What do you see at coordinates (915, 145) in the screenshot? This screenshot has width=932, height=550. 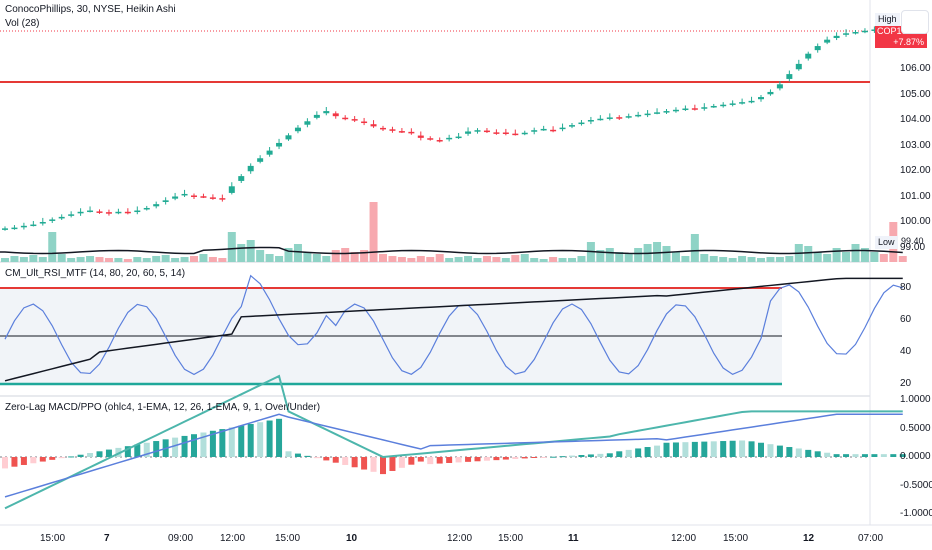 I see `price-tick-label: 103.00` at bounding box center [915, 145].